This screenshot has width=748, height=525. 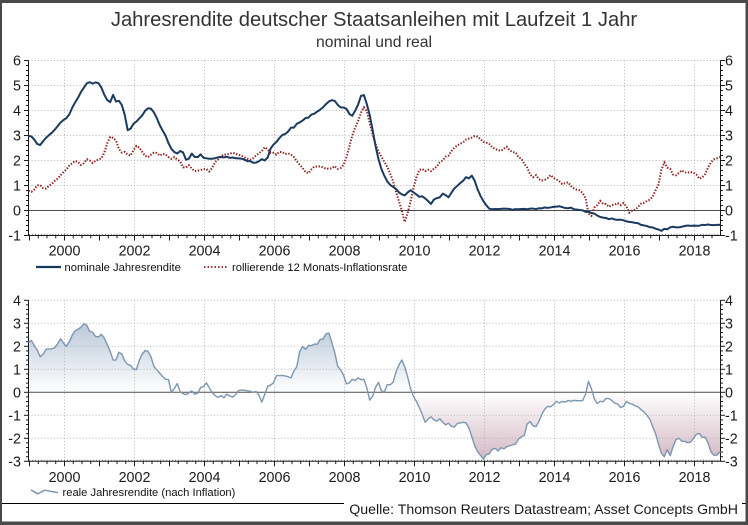 I want to click on svg-text: nominale Jahresrendite, so click(x=123, y=268).